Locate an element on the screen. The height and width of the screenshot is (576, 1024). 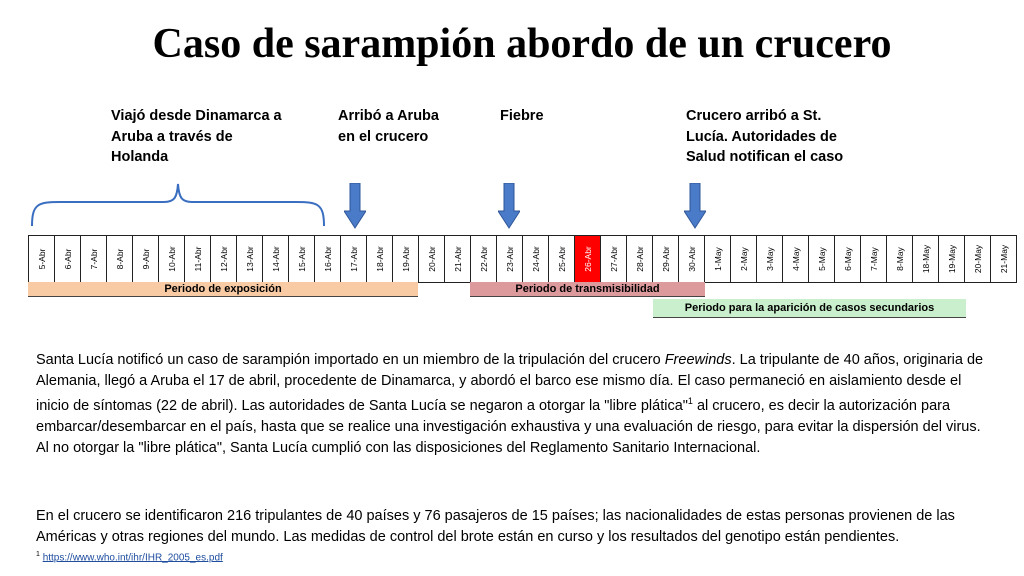
timeline-day: 1-May is located at coordinates (718, 259).